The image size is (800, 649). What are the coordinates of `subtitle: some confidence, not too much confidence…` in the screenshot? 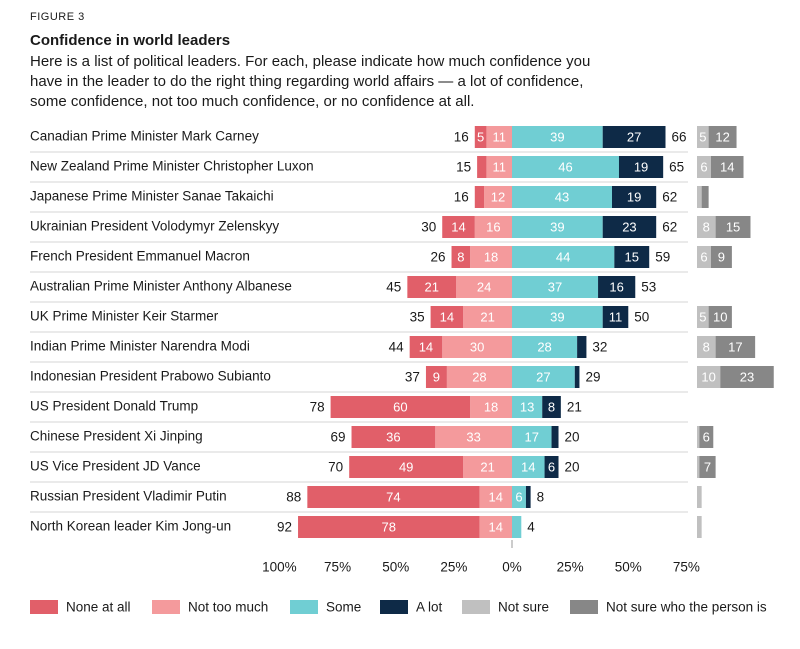 It's located at (252, 101).